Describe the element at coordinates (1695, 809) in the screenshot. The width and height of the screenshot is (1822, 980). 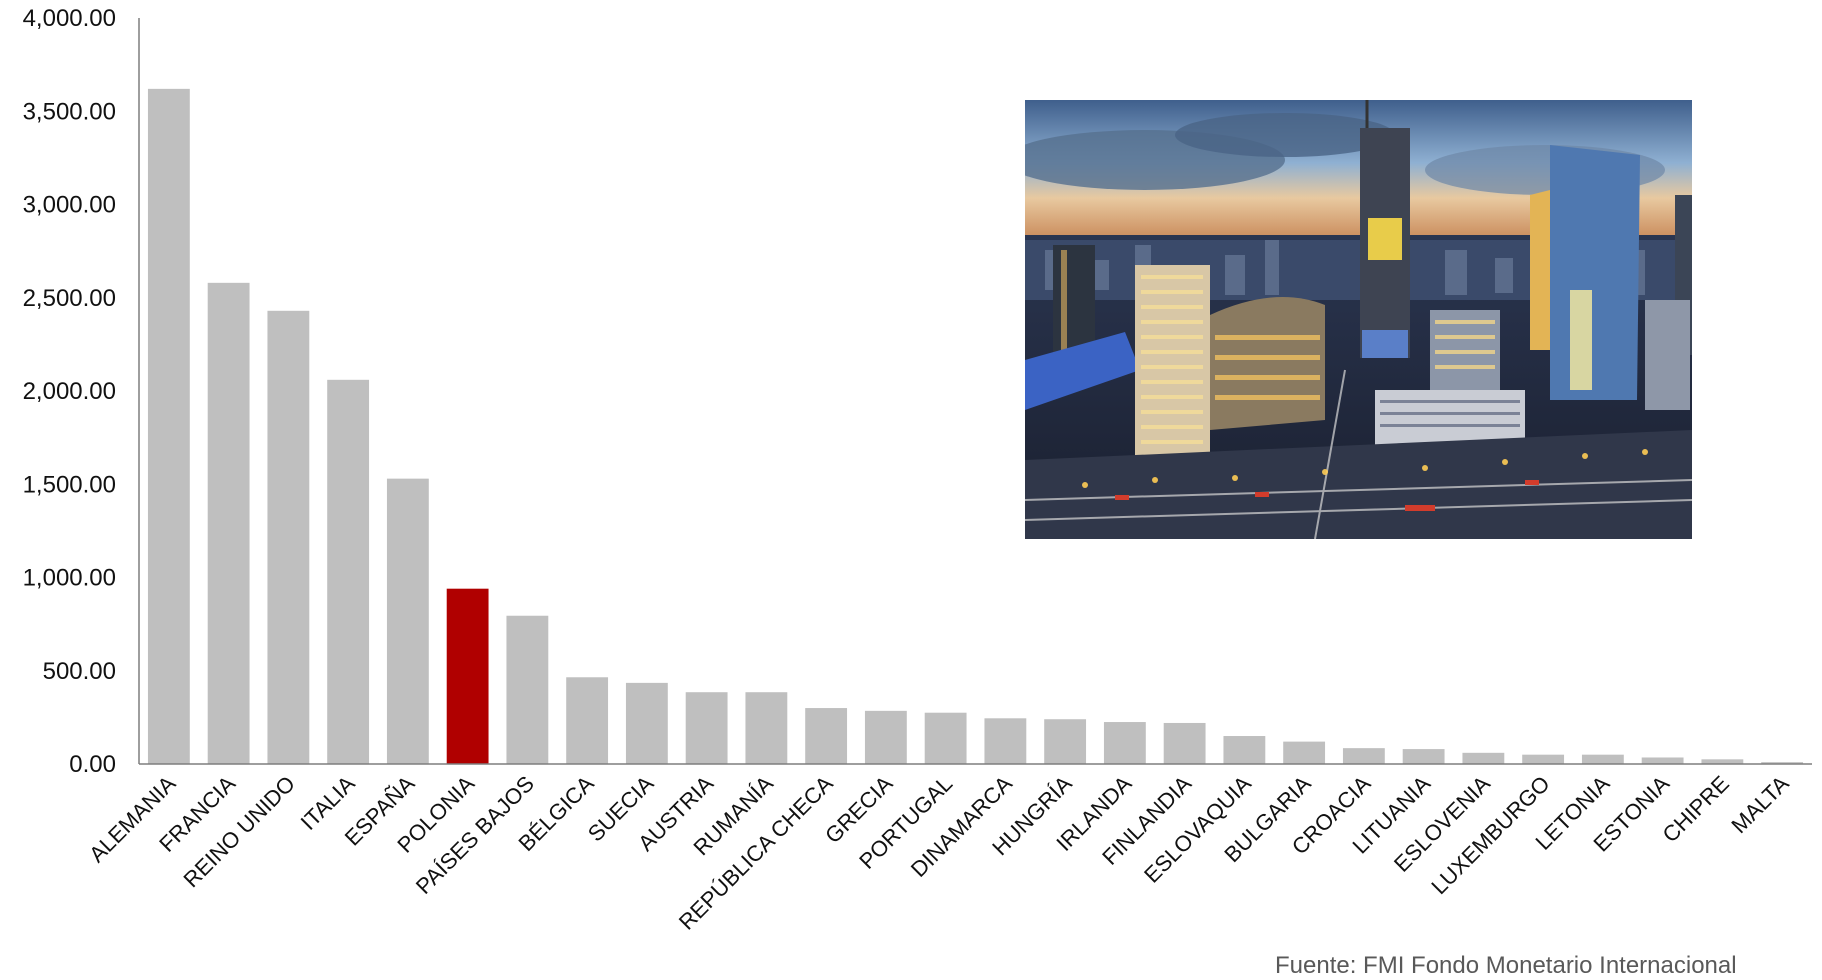
I see `x-tick-label: CHIPRE` at that location.